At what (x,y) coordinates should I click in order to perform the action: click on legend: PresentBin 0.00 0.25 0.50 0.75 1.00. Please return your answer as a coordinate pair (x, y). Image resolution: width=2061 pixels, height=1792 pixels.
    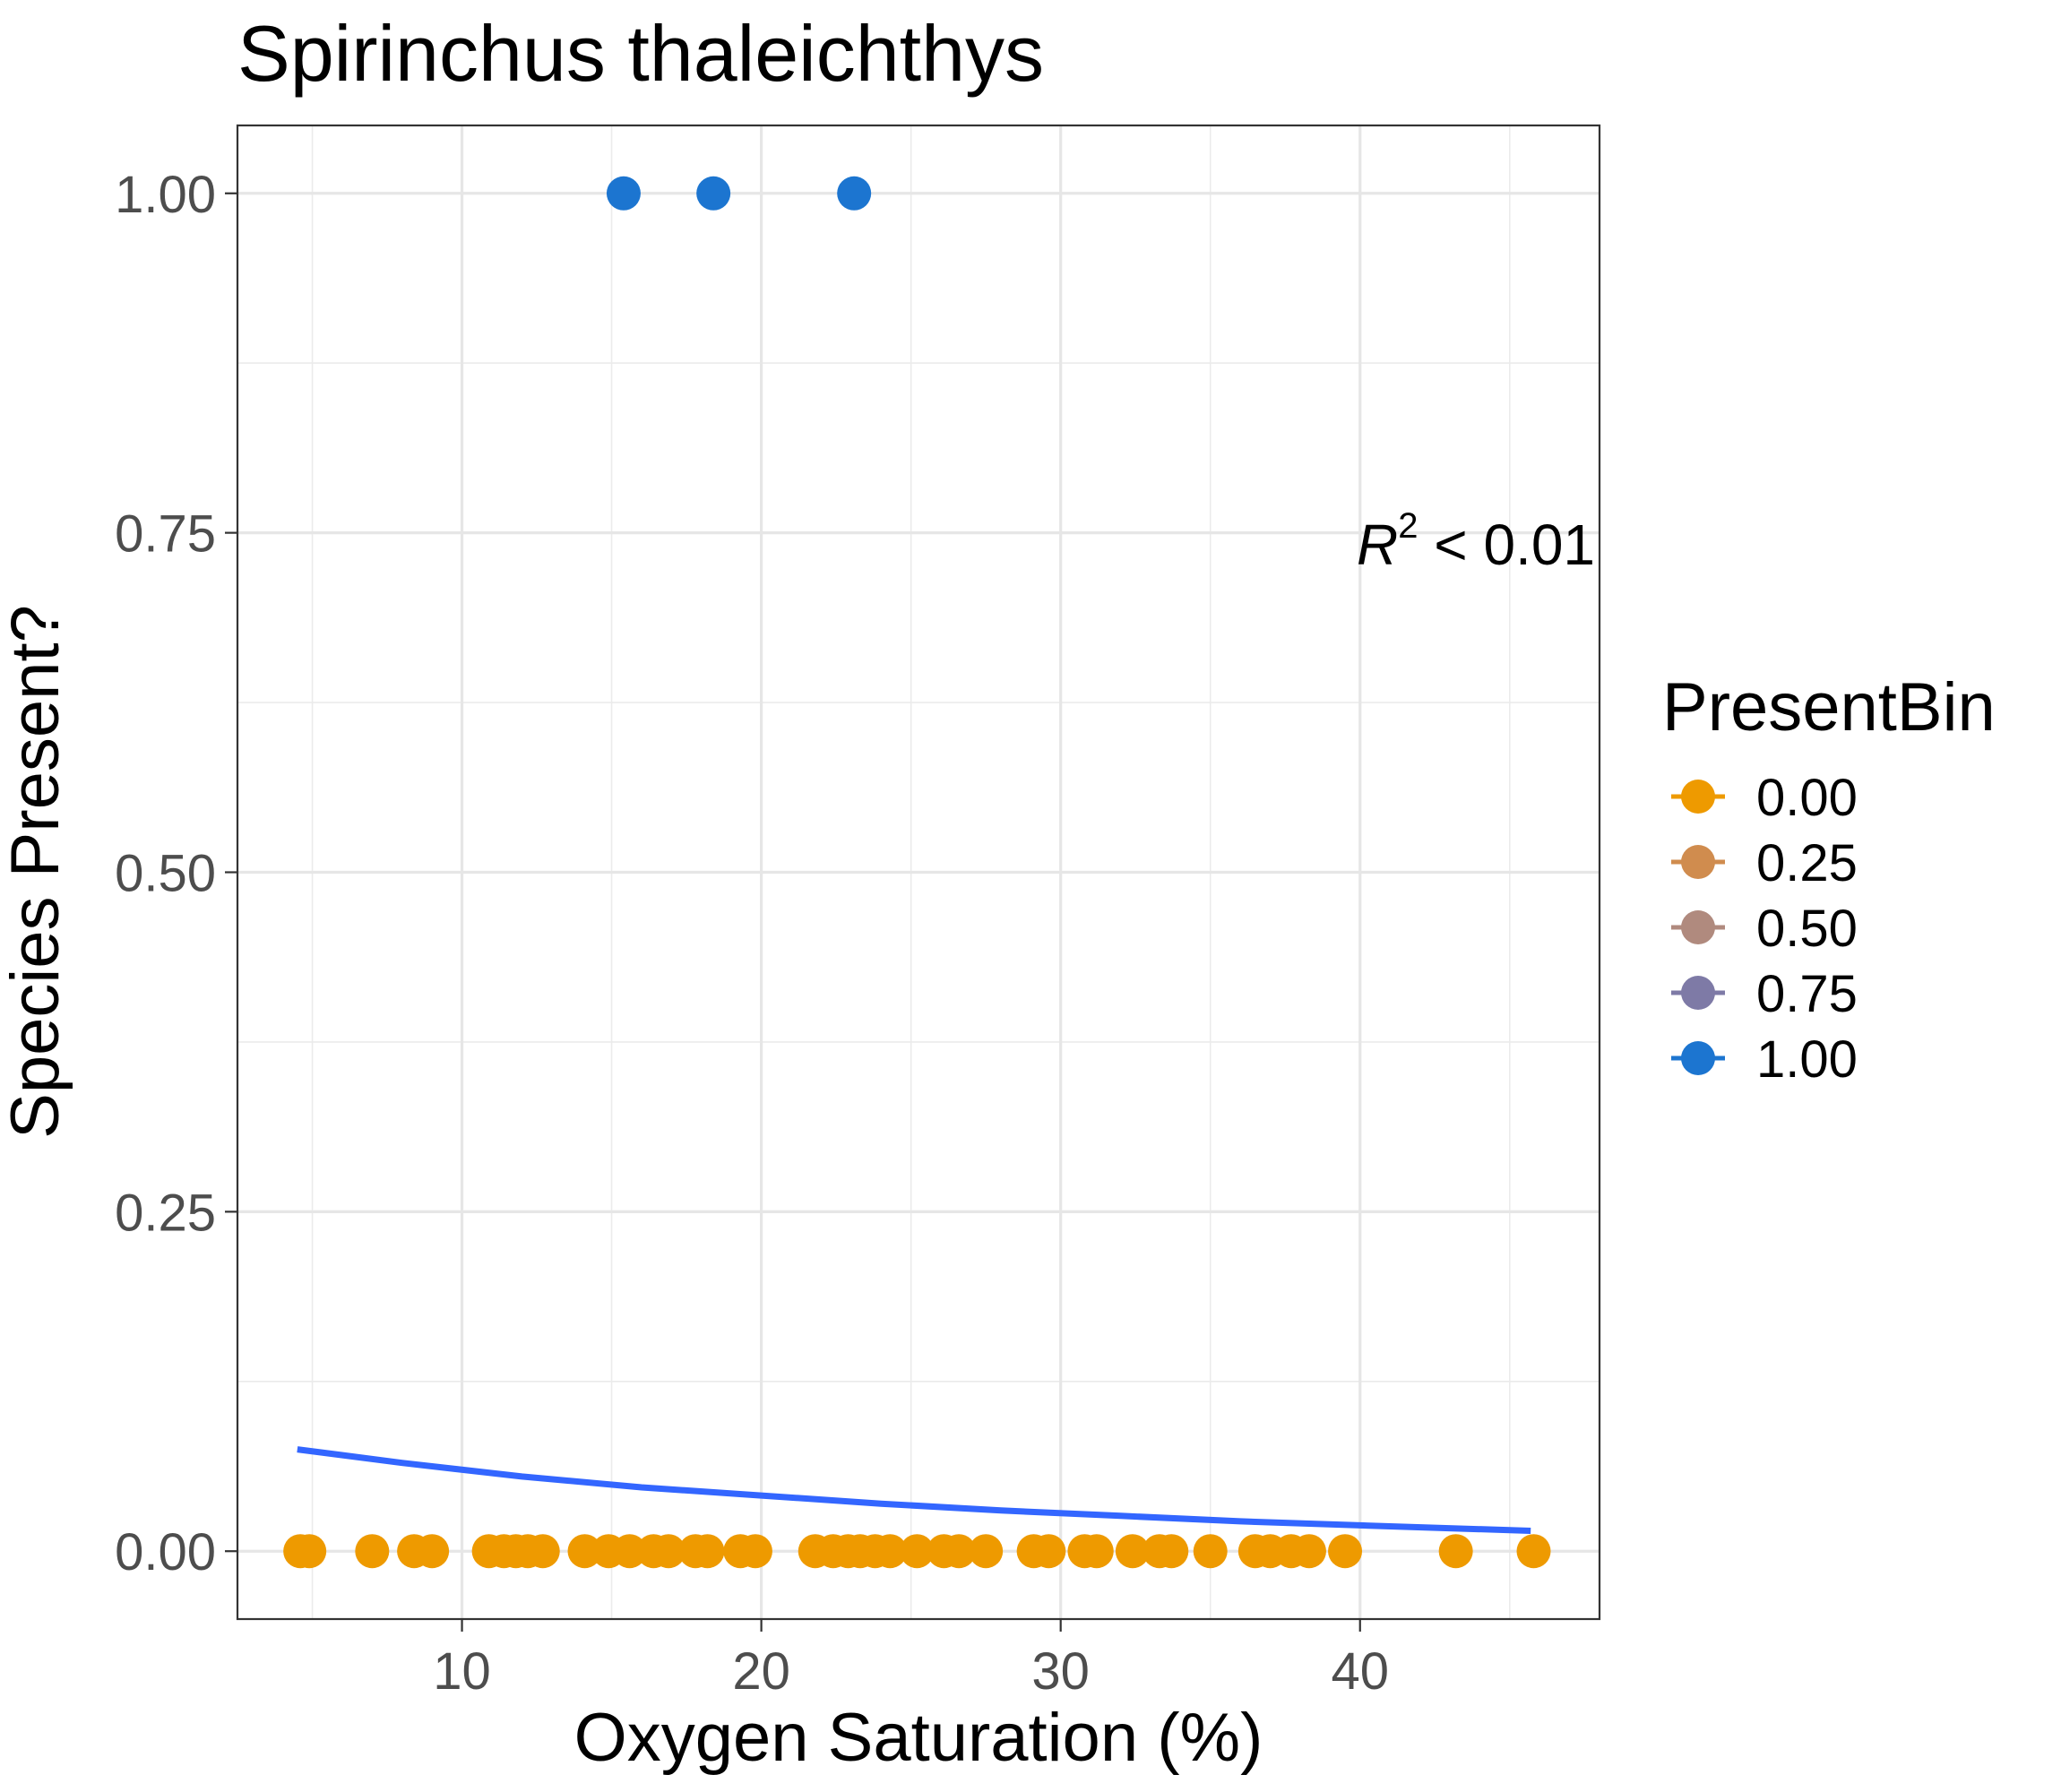
    Looking at the image, I should click on (1829, 879).